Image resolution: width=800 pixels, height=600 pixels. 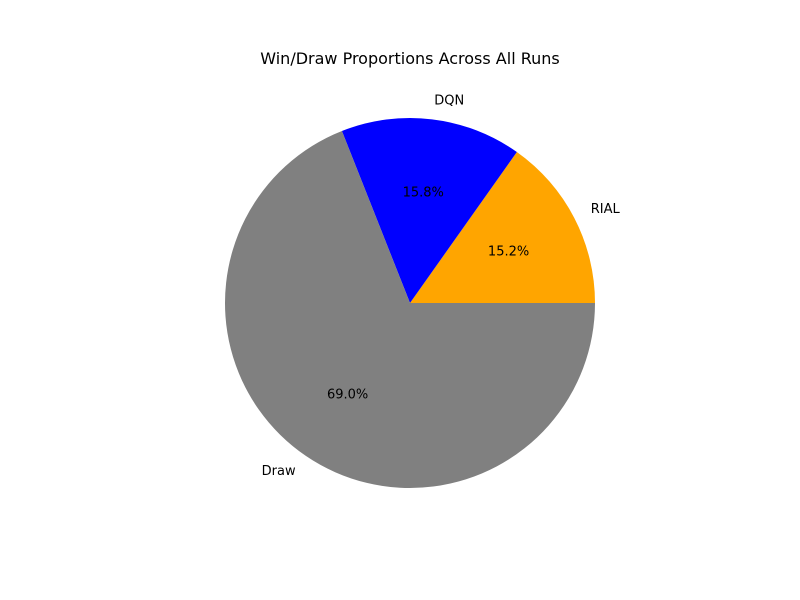 What do you see at coordinates (279, 471) in the screenshot?
I see `slice-label-draw: Draw` at bounding box center [279, 471].